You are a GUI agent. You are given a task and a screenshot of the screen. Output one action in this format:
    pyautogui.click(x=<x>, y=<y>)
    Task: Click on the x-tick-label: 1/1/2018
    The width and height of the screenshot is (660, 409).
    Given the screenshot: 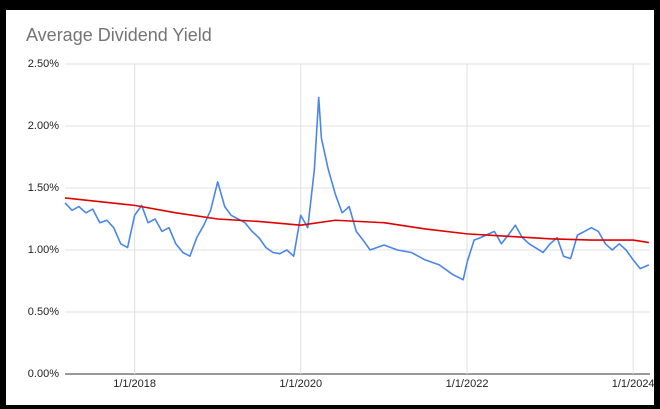 What is the action you would take?
    pyautogui.click(x=134, y=384)
    